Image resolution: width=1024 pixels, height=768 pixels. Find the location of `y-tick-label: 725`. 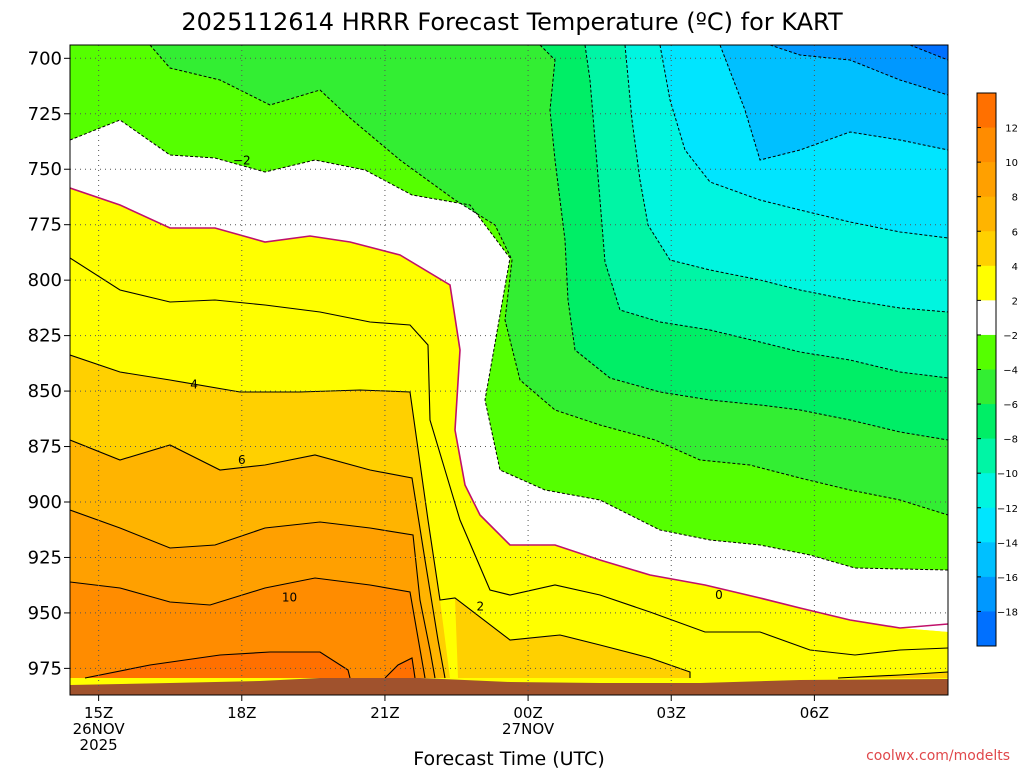

y-tick-label: 725 is located at coordinates (45, 114).